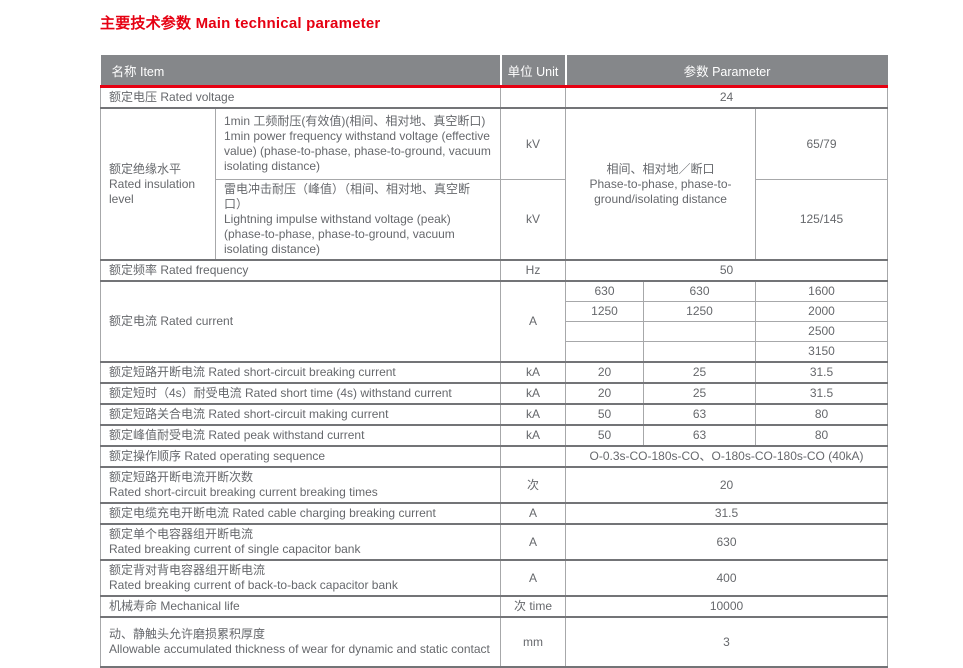 The width and height of the screenshot is (963, 668). Describe the element at coordinates (605, 414) in the screenshot. I see `making-current-value: 50` at that location.